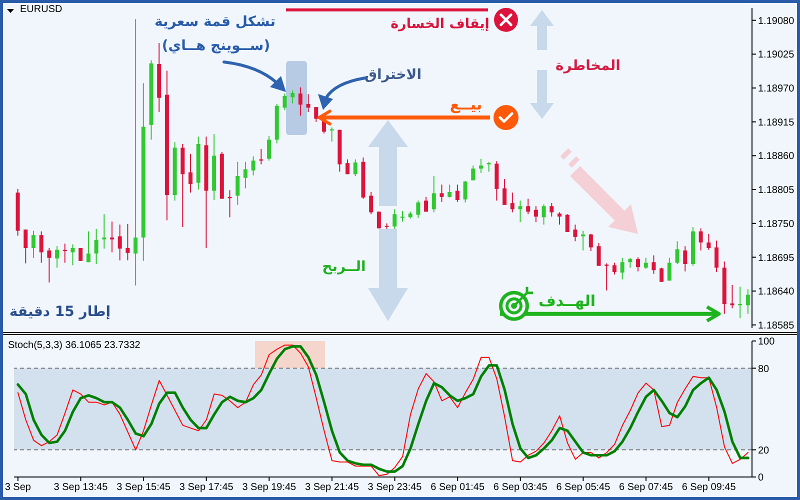 The image size is (800, 500). What do you see at coordinates (764, 450) in the screenshot?
I see `y-tick-label: 20` at bounding box center [764, 450].